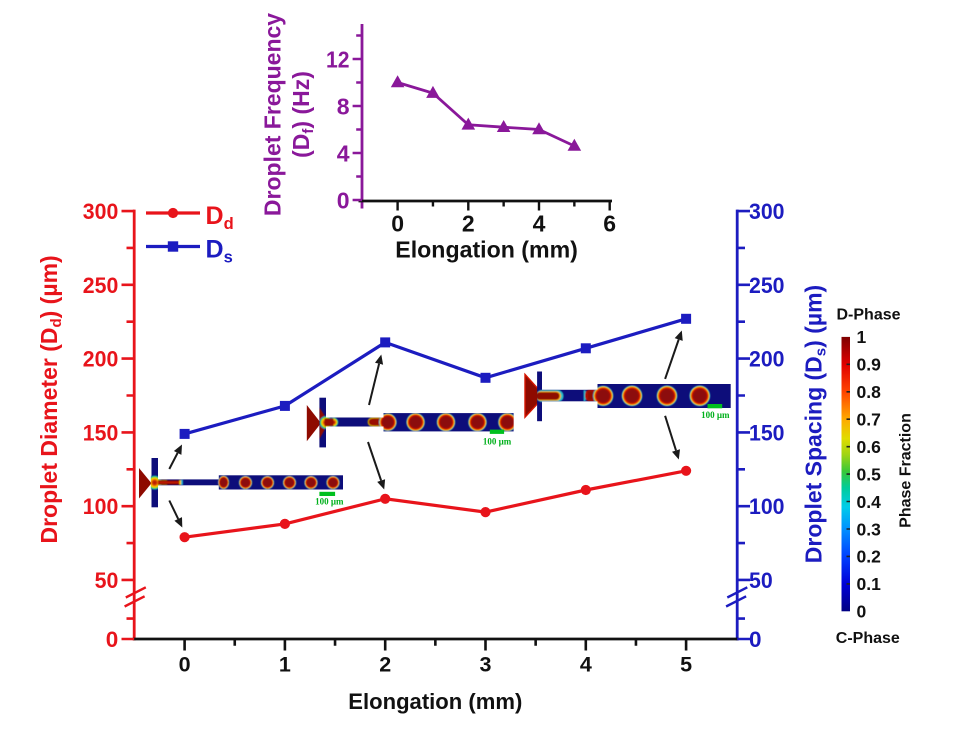 The width and height of the screenshot is (955, 737). I want to click on svg-text: 5, so click(686, 665).